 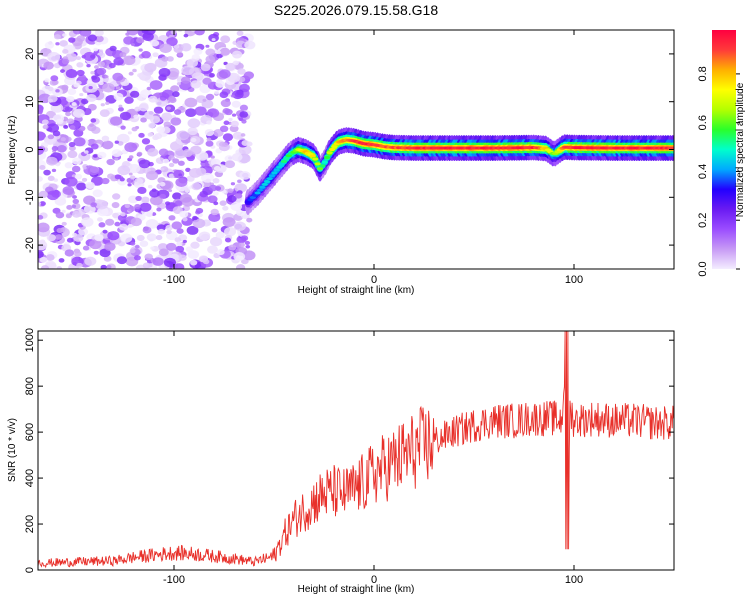 What do you see at coordinates (574, 580) in the screenshot?
I see `x-tick-label: 100` at bounding box center [574, 580].